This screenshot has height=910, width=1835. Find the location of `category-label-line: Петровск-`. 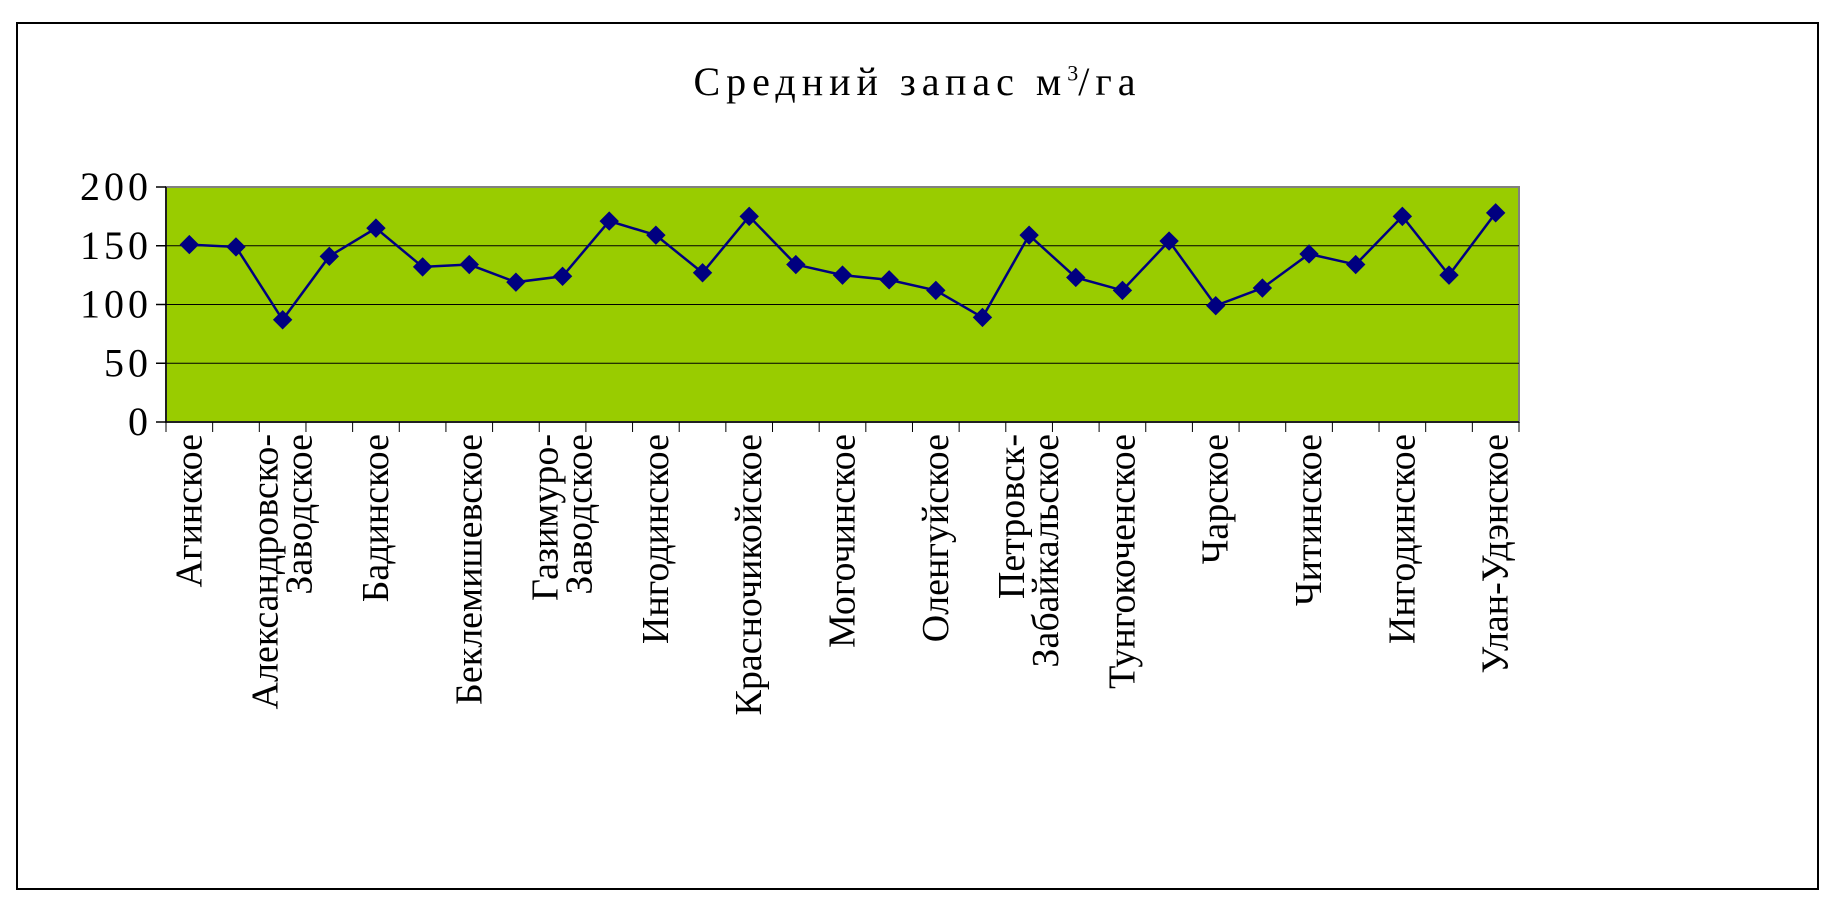

category-label-line: Петровск- is located at coordinates (1012, 516).